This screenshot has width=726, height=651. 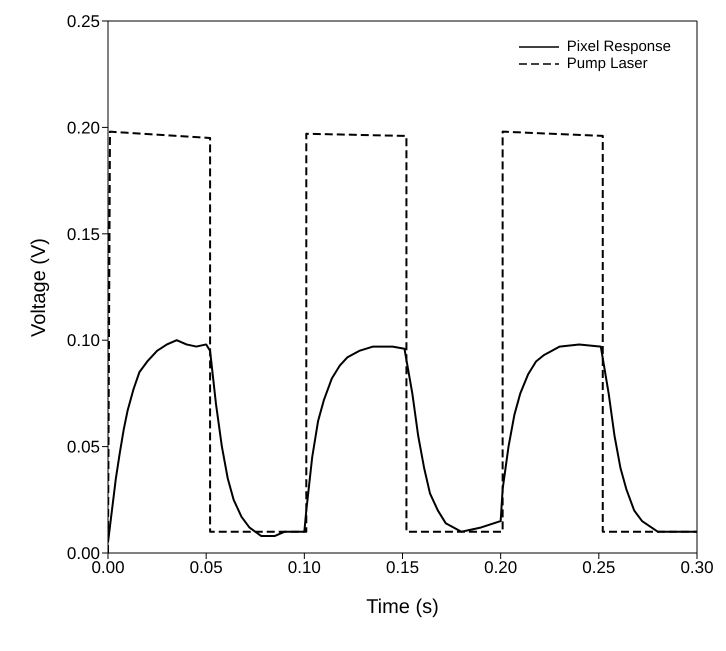 I want to click on y-tick-label: 0.25, so click(x=83, y=22).